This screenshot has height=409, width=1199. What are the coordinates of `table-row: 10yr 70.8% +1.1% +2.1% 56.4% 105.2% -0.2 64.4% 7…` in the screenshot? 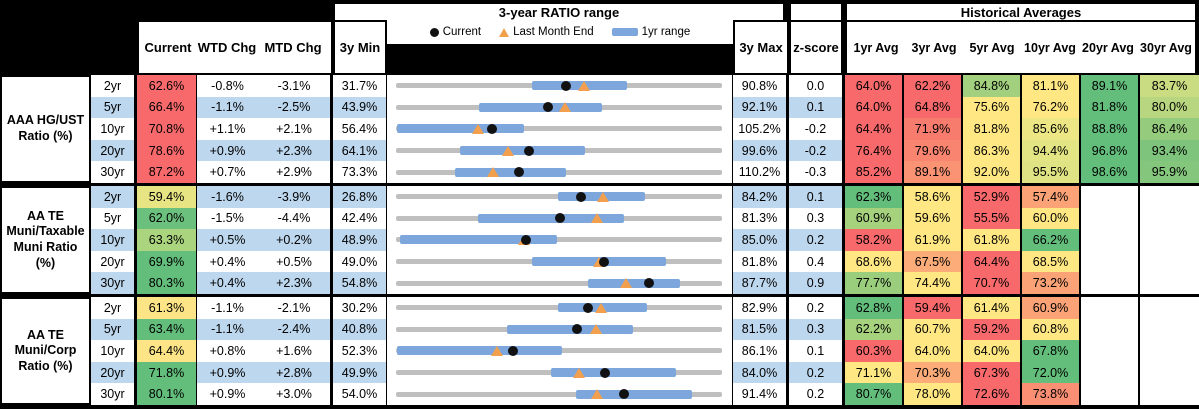 It's located at (645, 129).